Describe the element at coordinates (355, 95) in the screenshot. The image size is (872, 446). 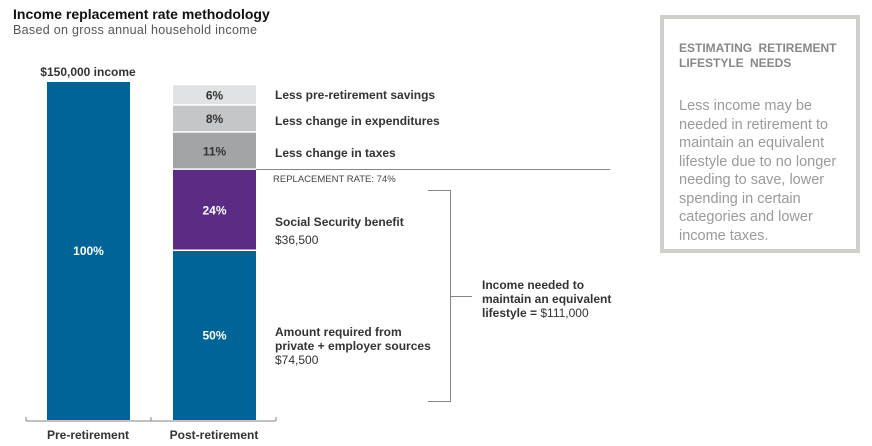
I see `label-savings: Less pre-retirement savings` at that location.